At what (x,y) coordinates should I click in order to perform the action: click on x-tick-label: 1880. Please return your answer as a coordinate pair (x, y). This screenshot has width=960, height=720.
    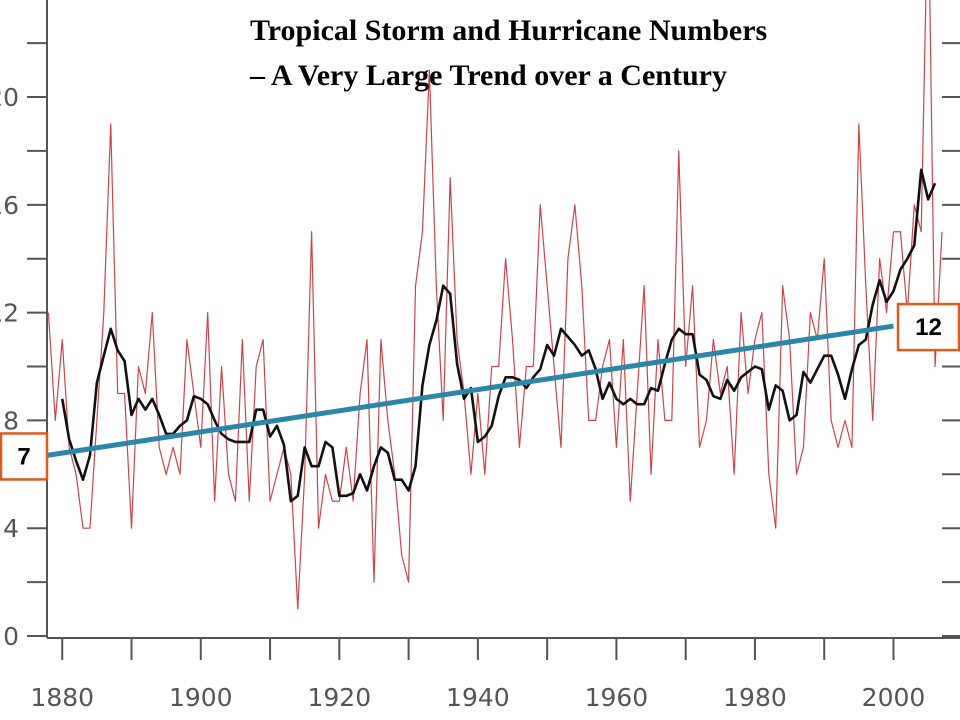
    Looking at the image, I should click on (62, 697).